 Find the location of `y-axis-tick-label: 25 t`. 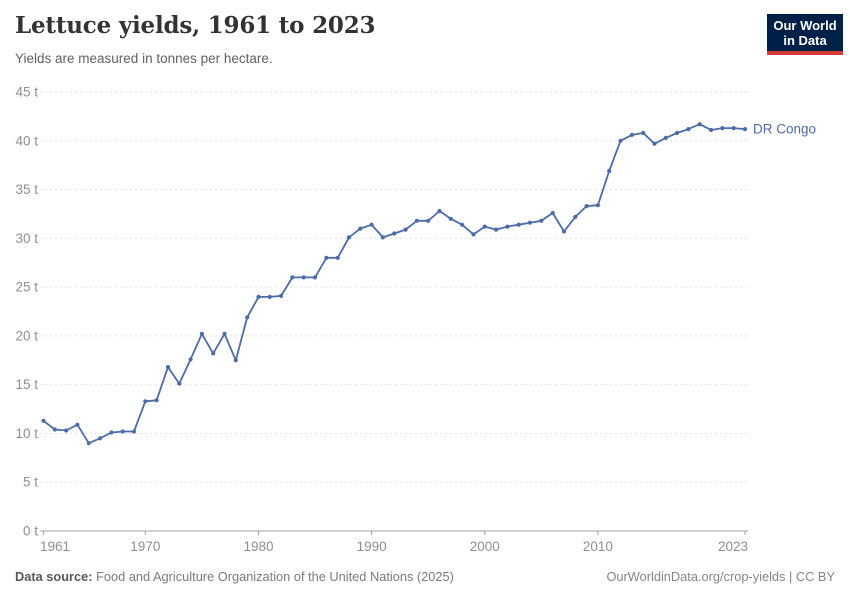

y-axis-tick-label: 25 t is located at coordinates (26, 287).